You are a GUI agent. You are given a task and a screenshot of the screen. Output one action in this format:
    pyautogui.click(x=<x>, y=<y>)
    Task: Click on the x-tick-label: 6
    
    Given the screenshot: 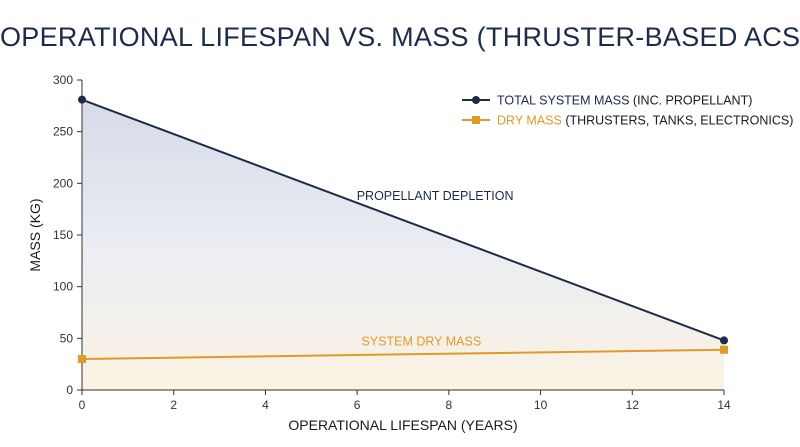 What is the action you would take?
    pyautogui.click(x=357, y=405)
    